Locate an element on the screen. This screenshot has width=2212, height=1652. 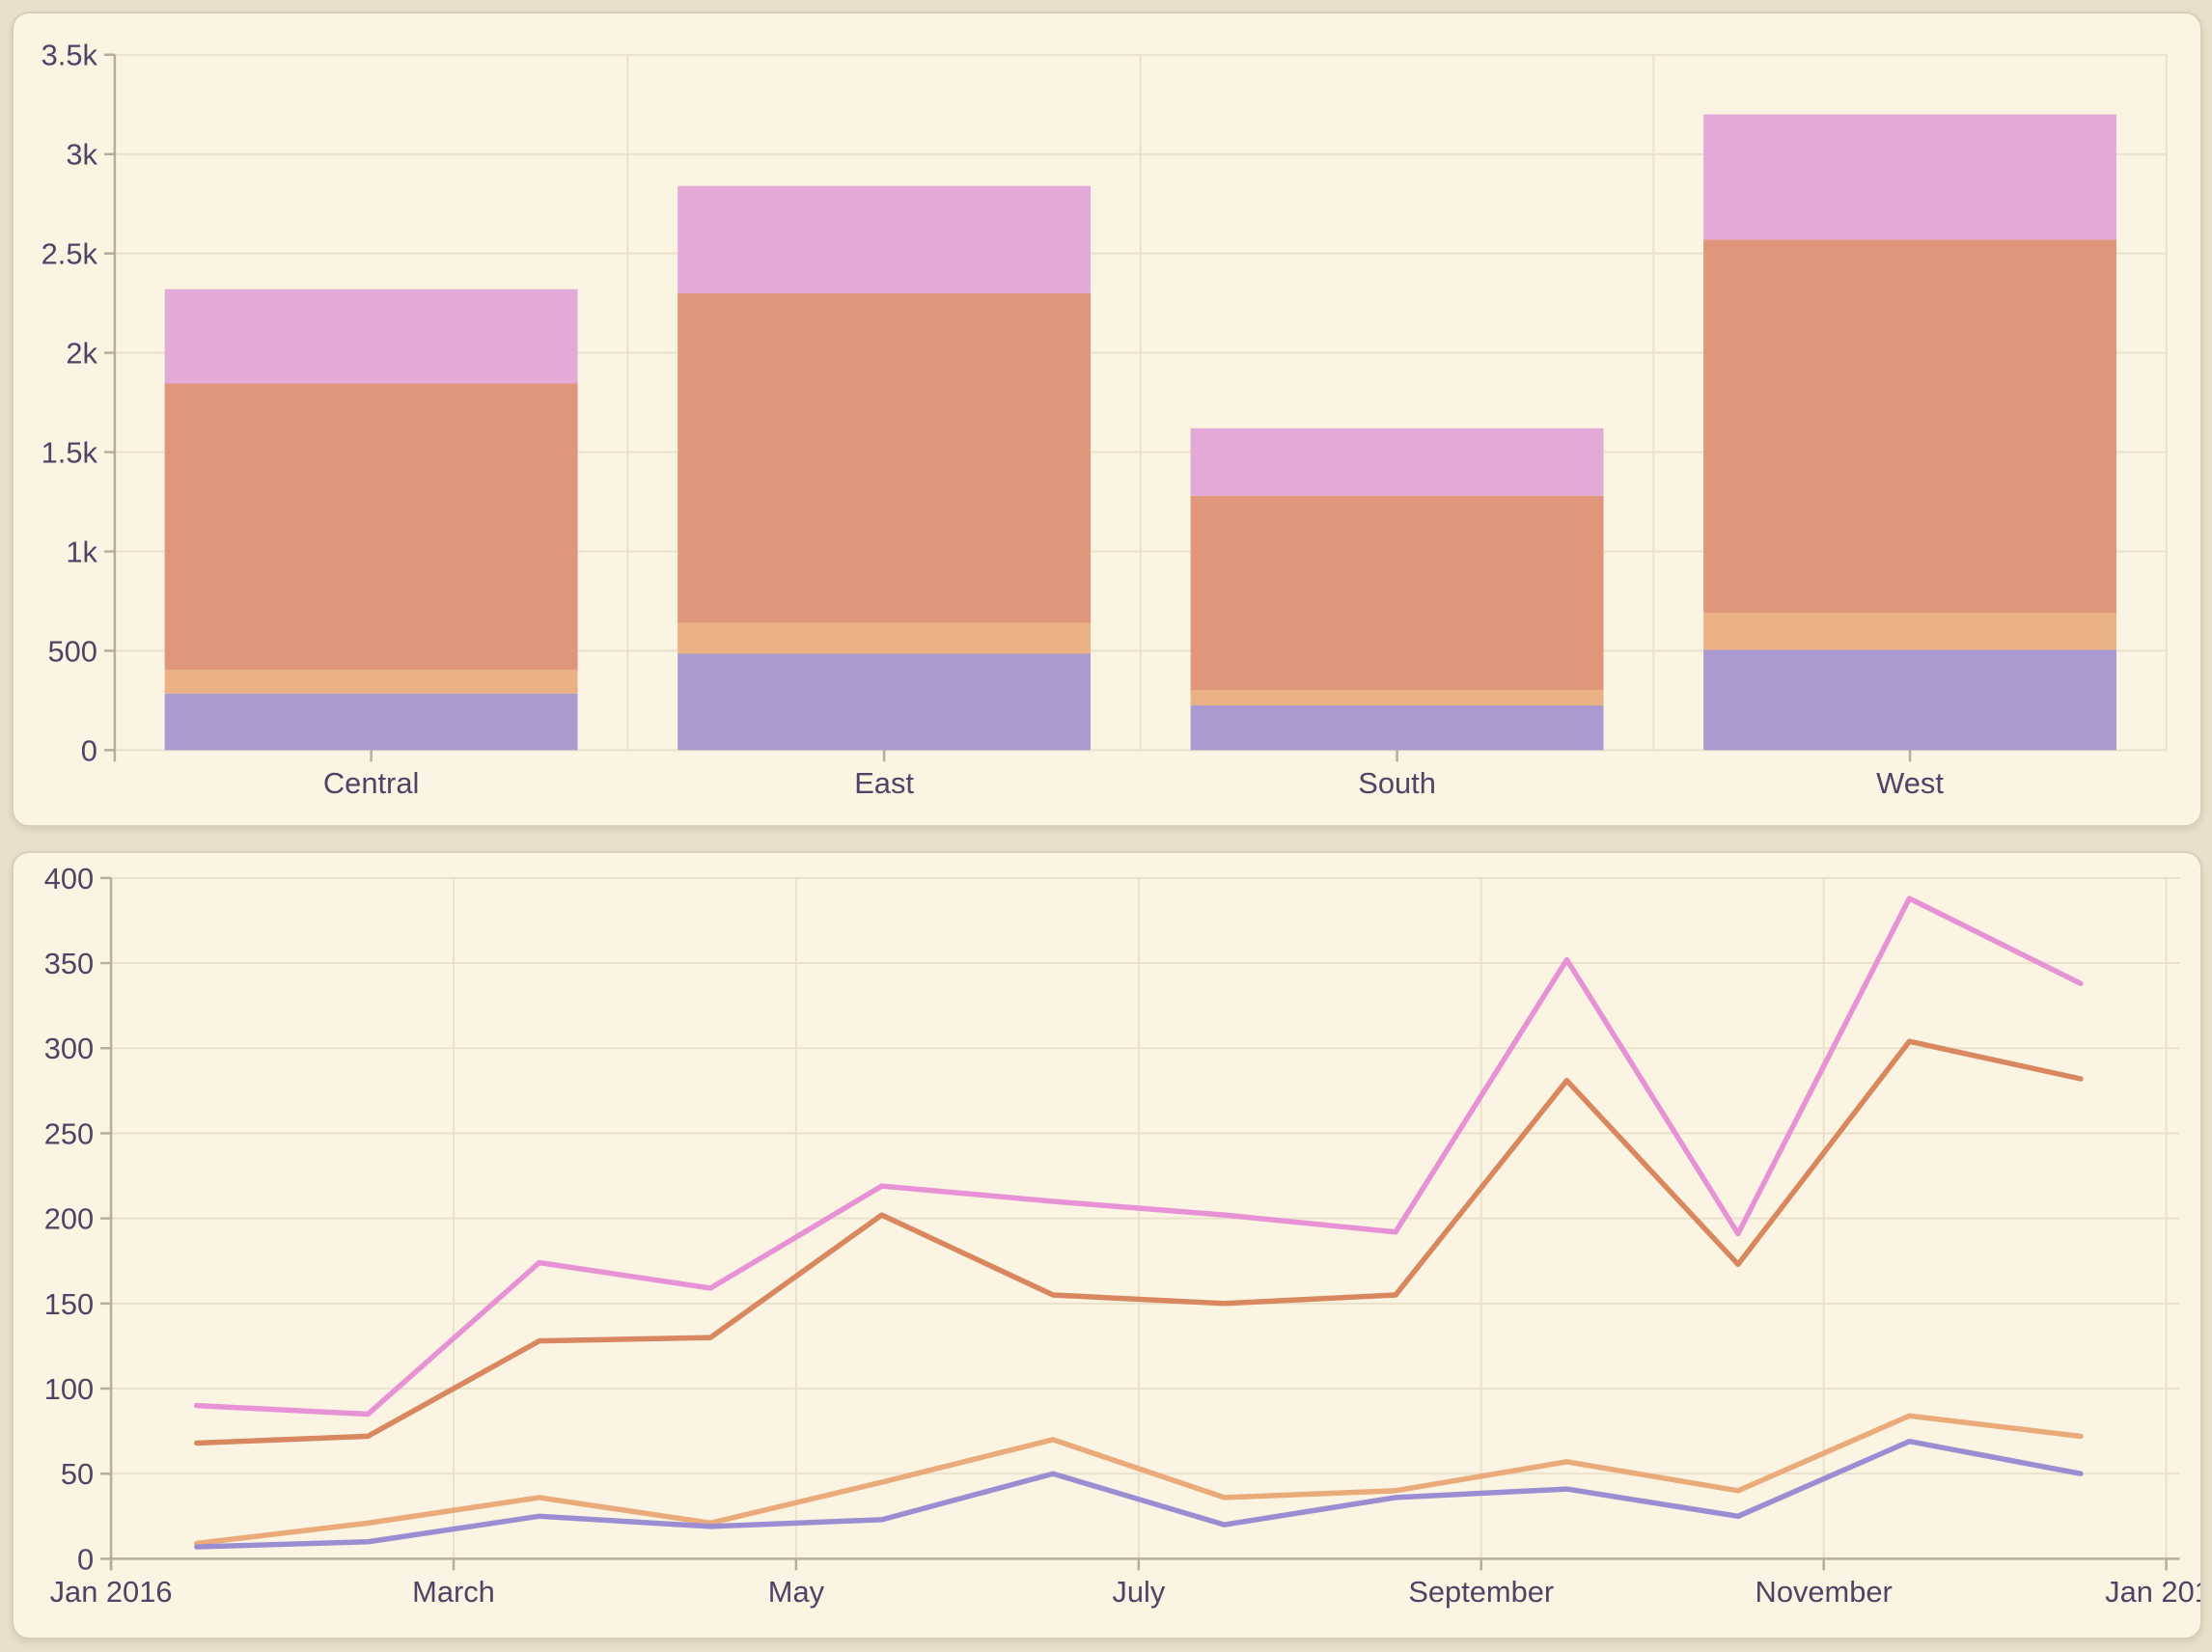
x-tick-label: Jan 2016 is located at coordinates (111, 1592).